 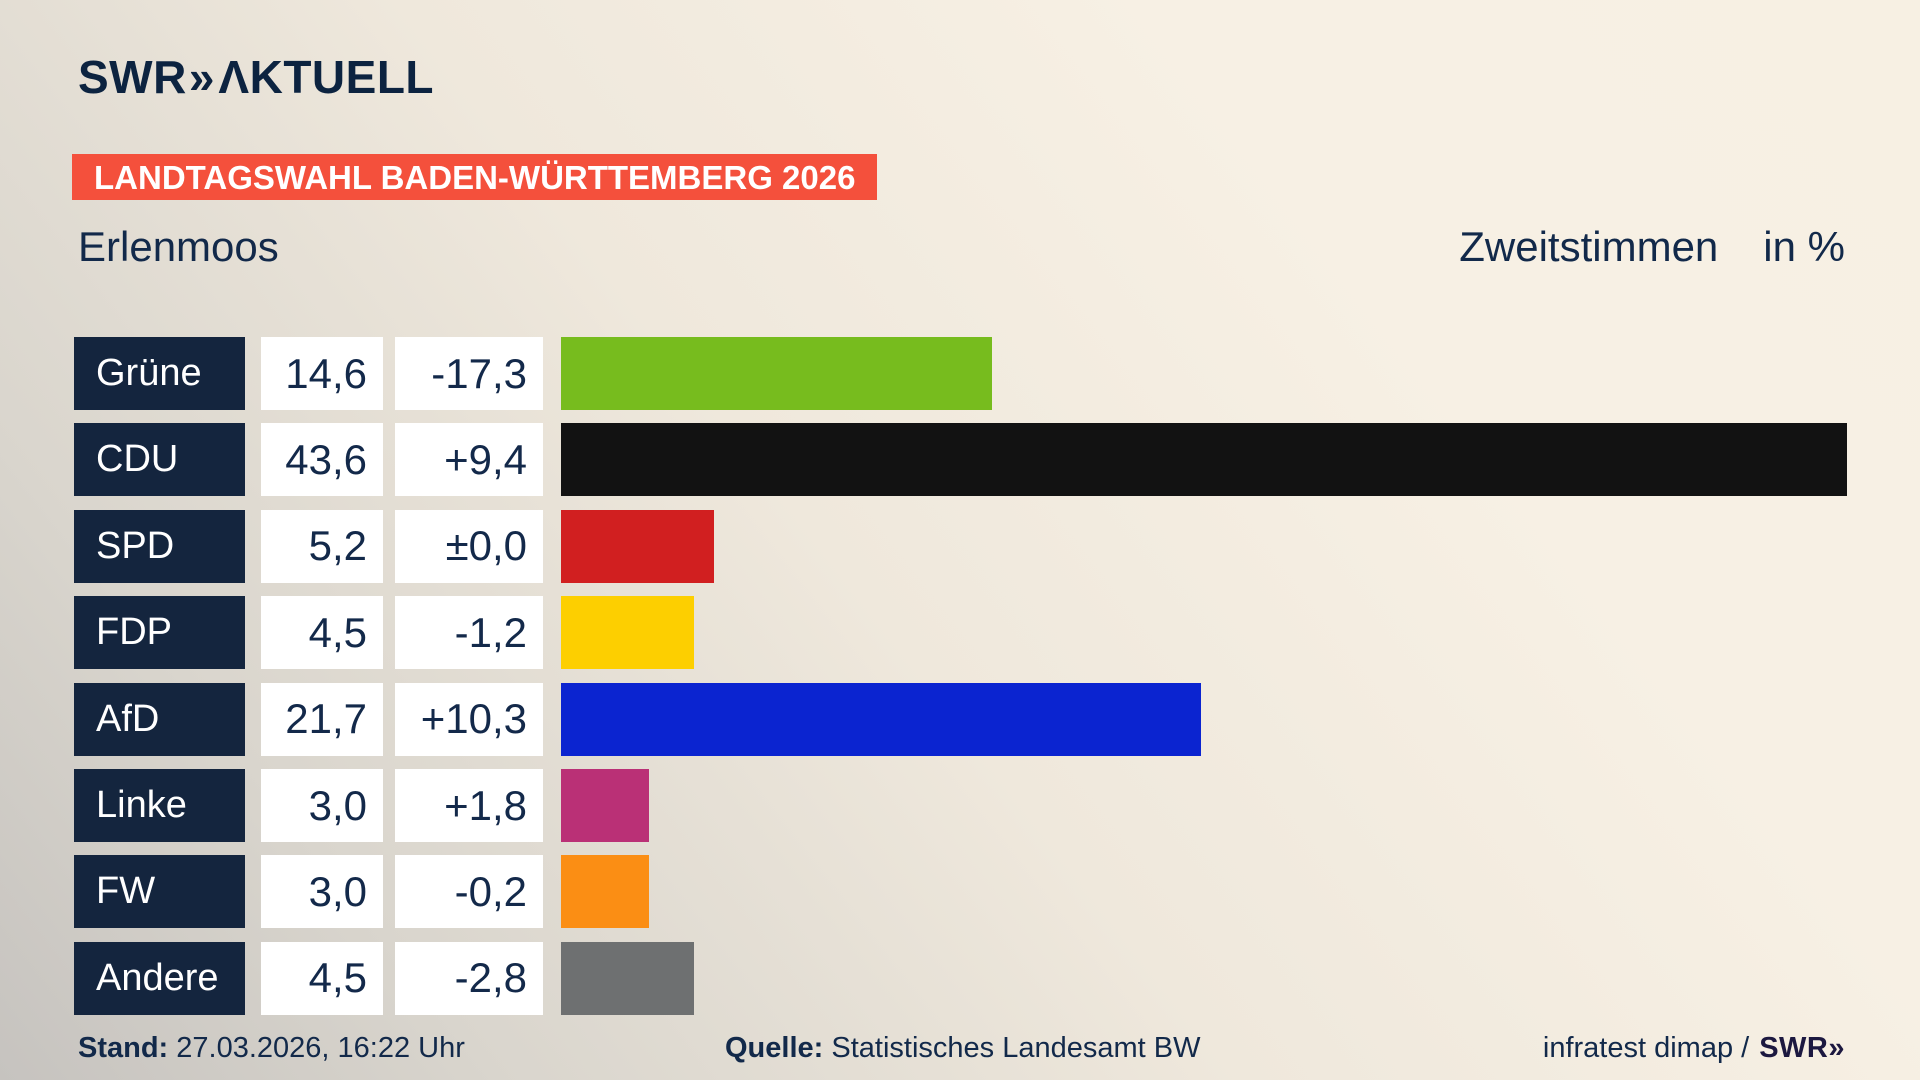 I want to click on vote-type-label: Zweitstimmen, so click(x=1589, y=246).